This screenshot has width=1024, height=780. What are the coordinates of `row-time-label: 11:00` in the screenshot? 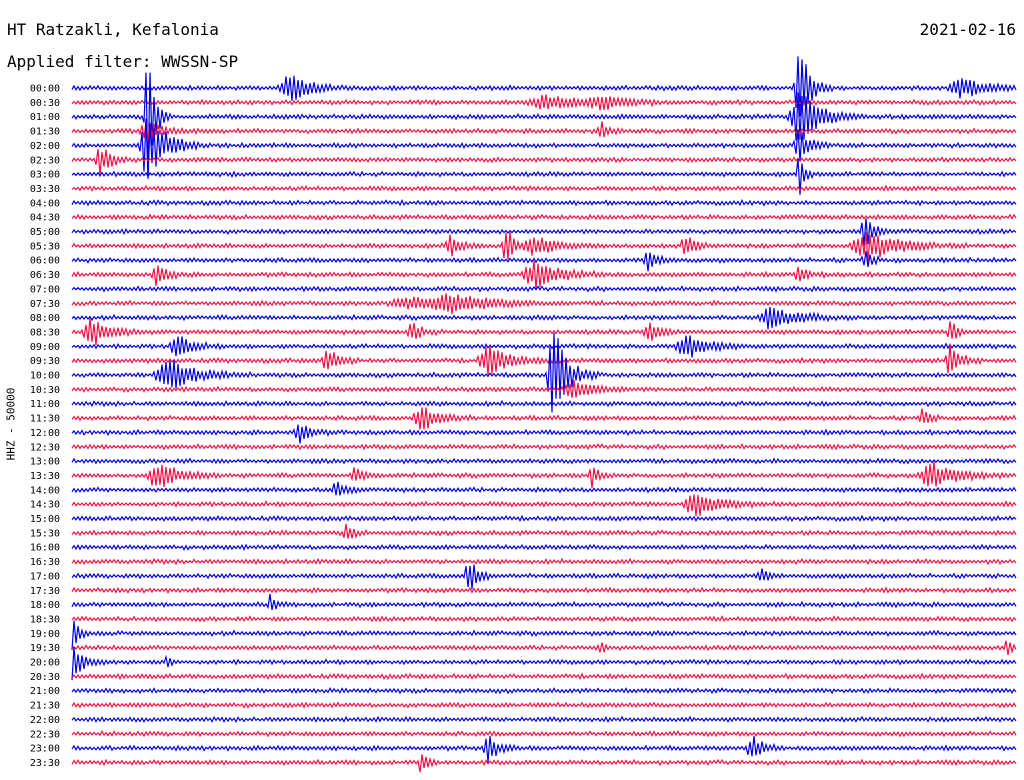 It's located at (45, 404).